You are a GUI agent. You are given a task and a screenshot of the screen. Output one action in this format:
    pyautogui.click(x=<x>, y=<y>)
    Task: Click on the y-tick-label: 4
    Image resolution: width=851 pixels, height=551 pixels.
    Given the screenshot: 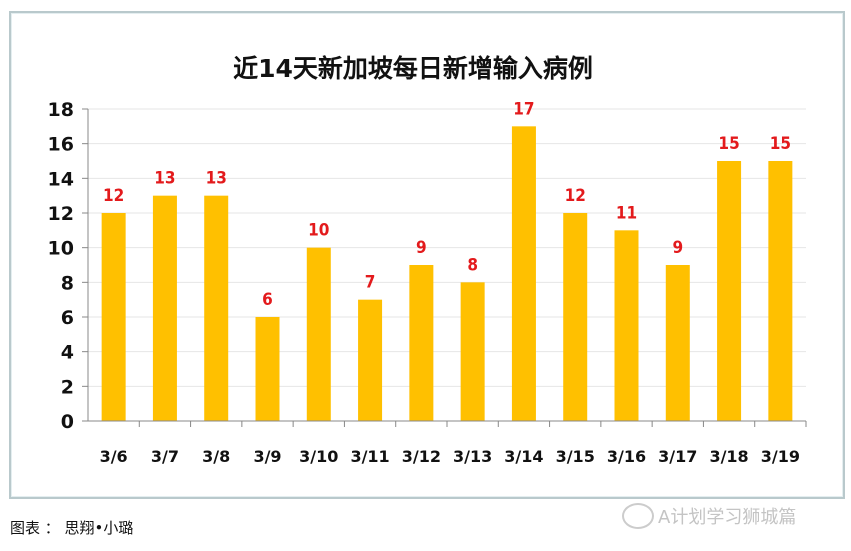 What is the action you would take?
    pyautogui.click(x=67, y=353)
    